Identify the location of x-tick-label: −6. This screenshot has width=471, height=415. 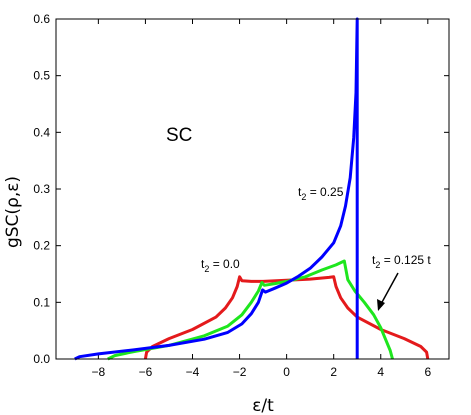
(146, 372).